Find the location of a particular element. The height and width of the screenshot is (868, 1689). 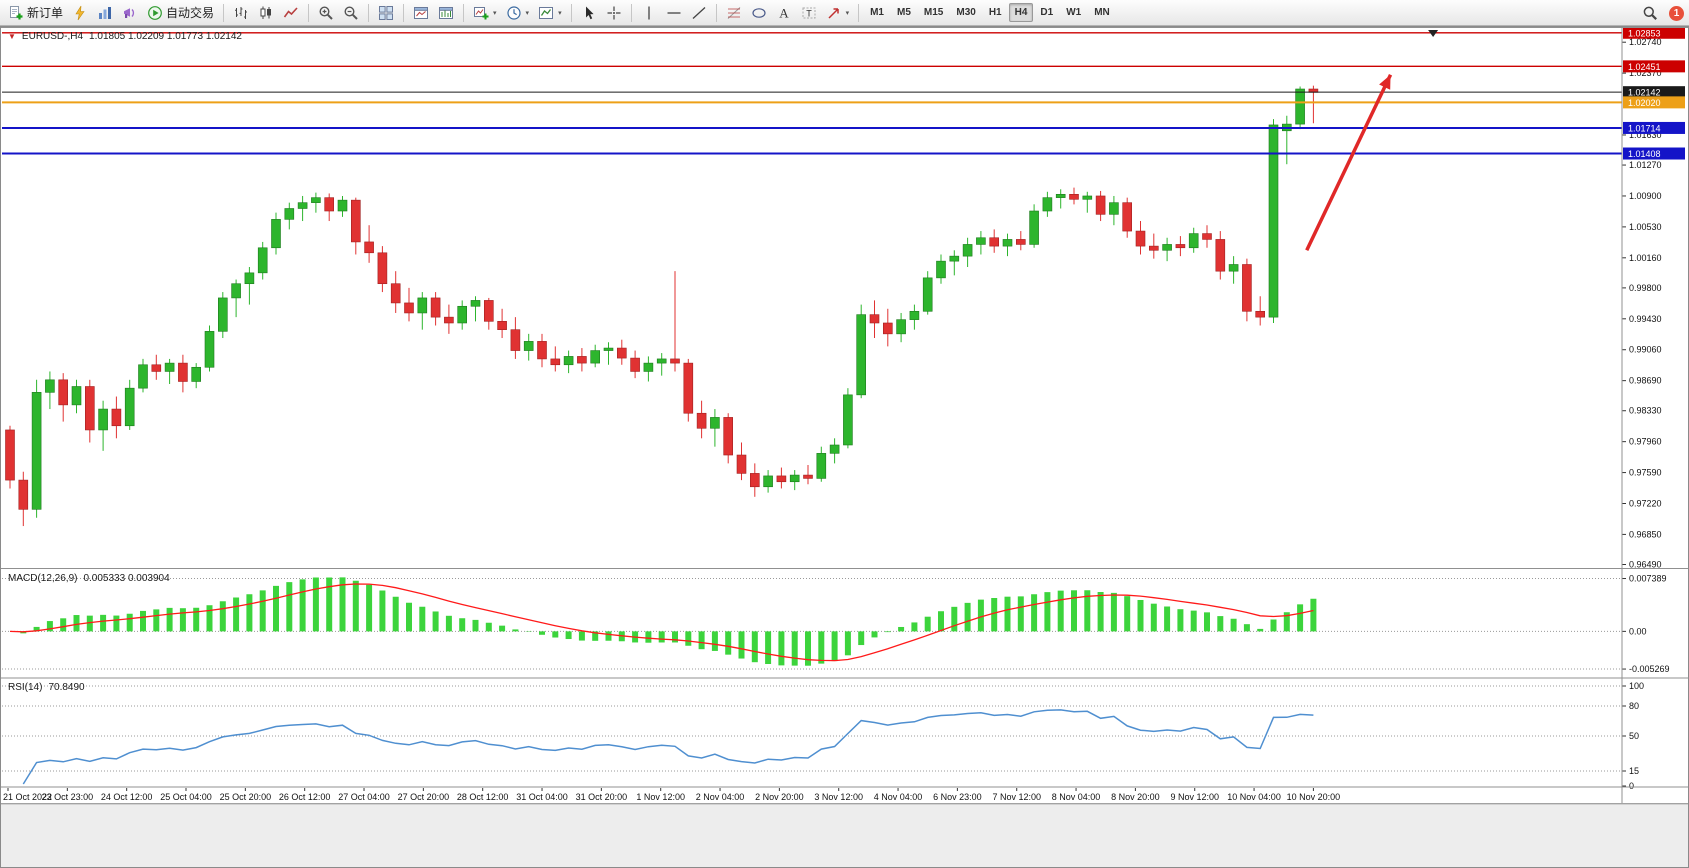

new-chart-icon is located at coordinates (421, 13).